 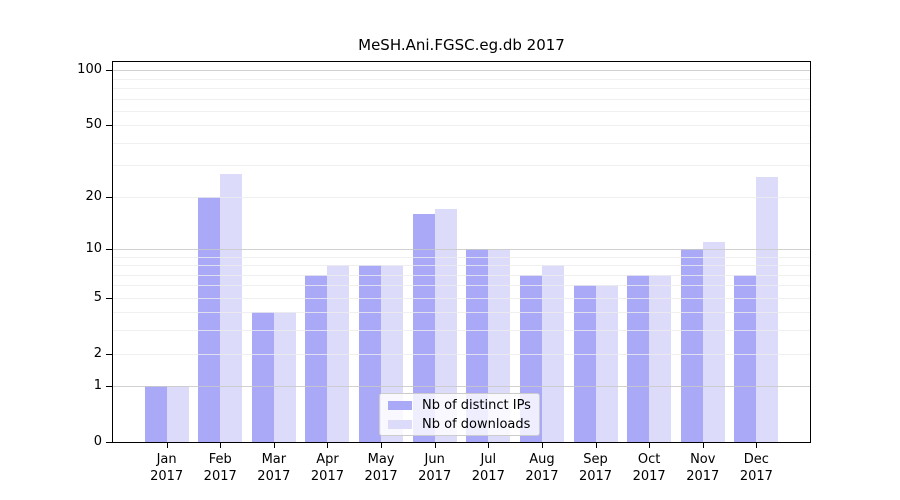 What do you see at coordinates (691, 345) in the screenshot?
I see `bar-distinct-ips-nov` at bounding box center [691, 345].